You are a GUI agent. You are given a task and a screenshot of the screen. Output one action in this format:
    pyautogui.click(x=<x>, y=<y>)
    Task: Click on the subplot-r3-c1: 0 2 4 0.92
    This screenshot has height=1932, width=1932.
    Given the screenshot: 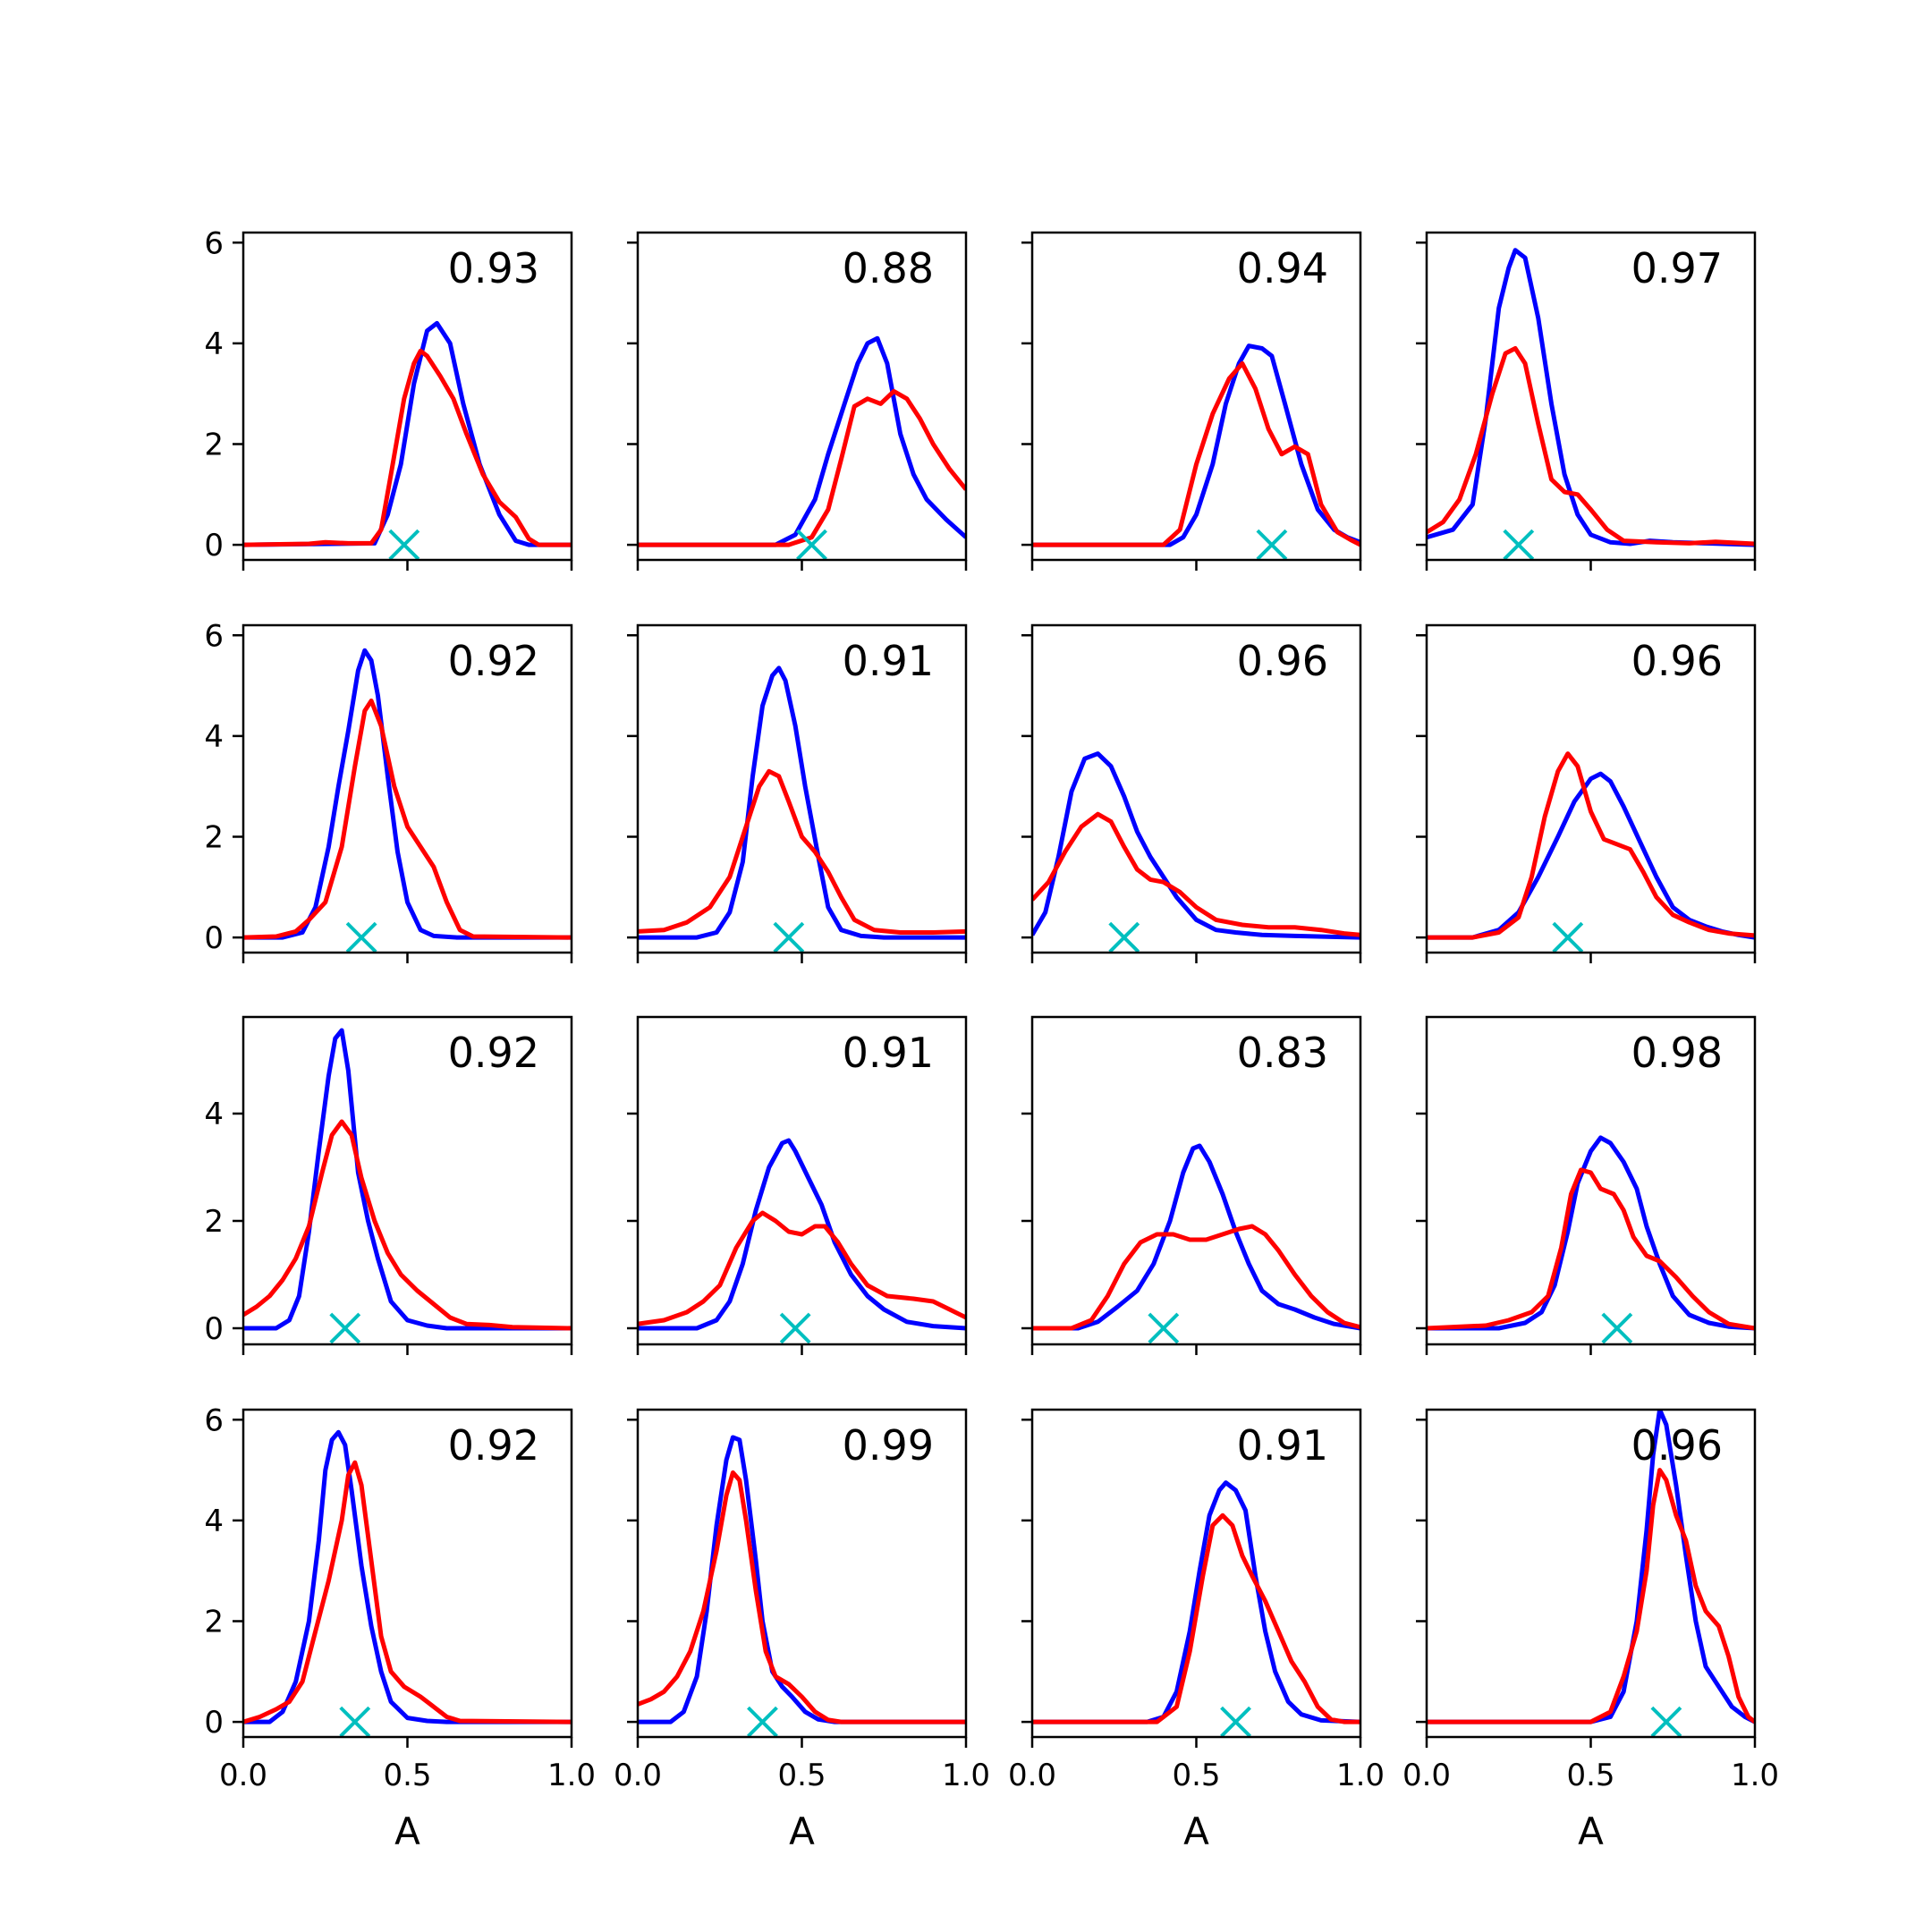 What is the action you would take?
    pyautogui.click(x=388, y=1185)
    